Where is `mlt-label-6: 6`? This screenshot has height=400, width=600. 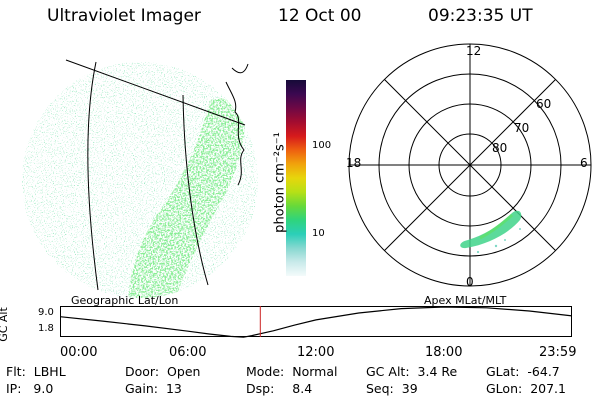
mlt-label-6: 6 is located at coordinates (584, 163).